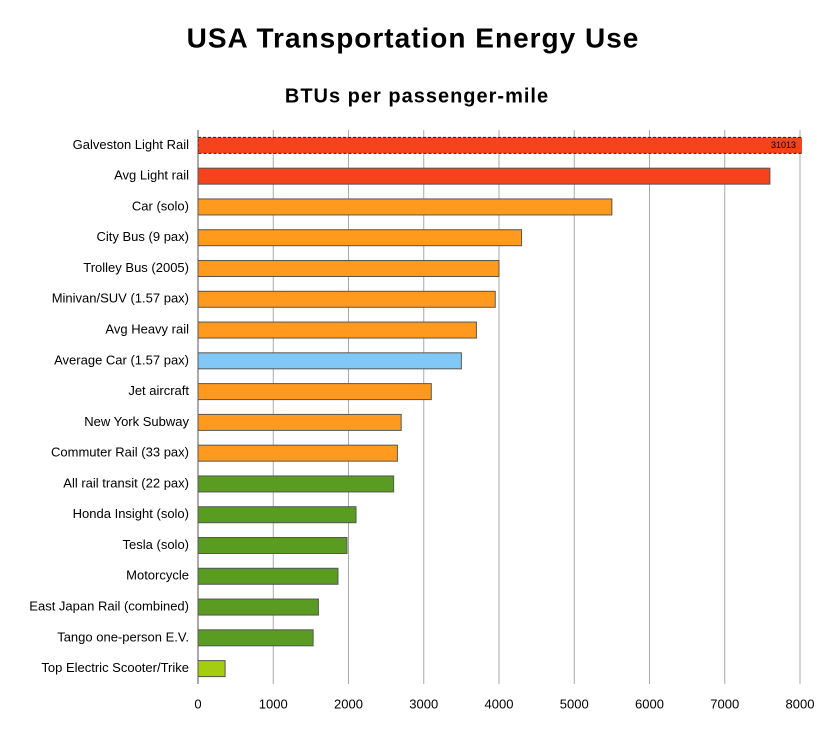 The image size is (834, 738). I want to click on chart-title: USA Transportation Energy Use, so click(413, 37).